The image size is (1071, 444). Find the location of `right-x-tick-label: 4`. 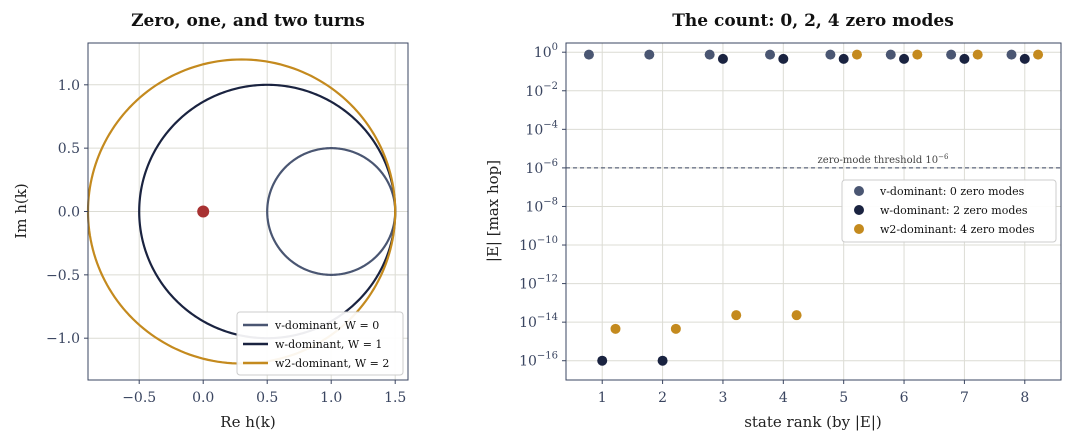

right-x-tick-label: 4 is located at coordinates (783, 398).